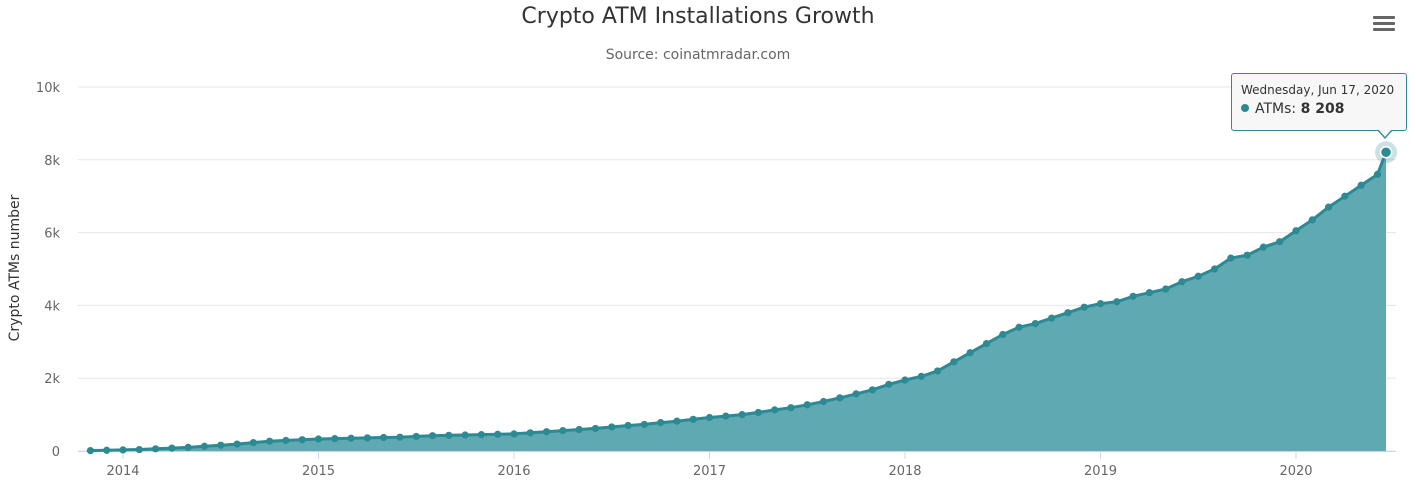  I want to click on tooltip-date: Wednesday, Jun 17, 2020, so click(1318, 90).